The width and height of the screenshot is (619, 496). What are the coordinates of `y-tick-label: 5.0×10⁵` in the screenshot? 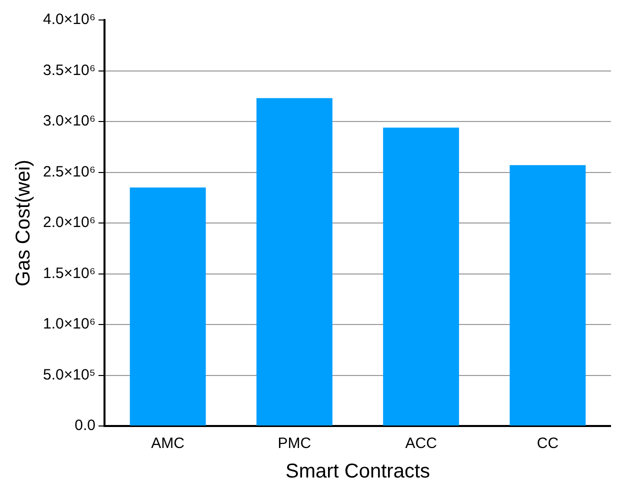 It's located at (69, 375).